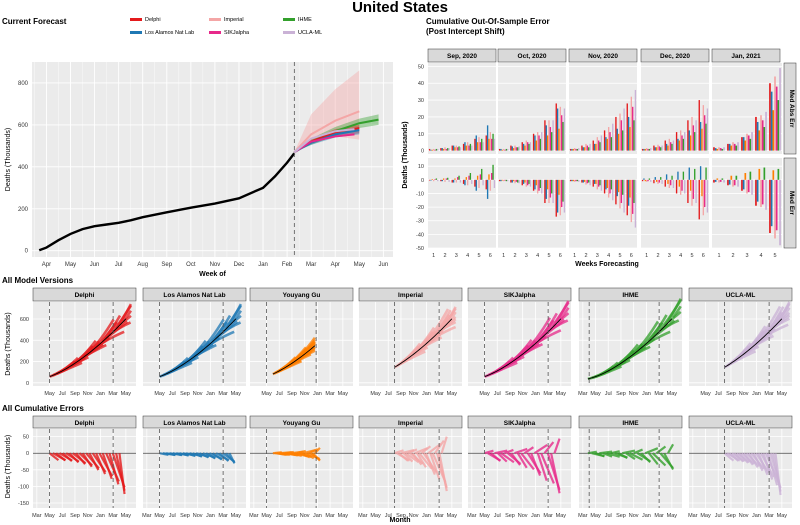 The width and height of the screenshot is (800, 525). I want to click on legend-label: UCLA-ML, so click(310, 33).